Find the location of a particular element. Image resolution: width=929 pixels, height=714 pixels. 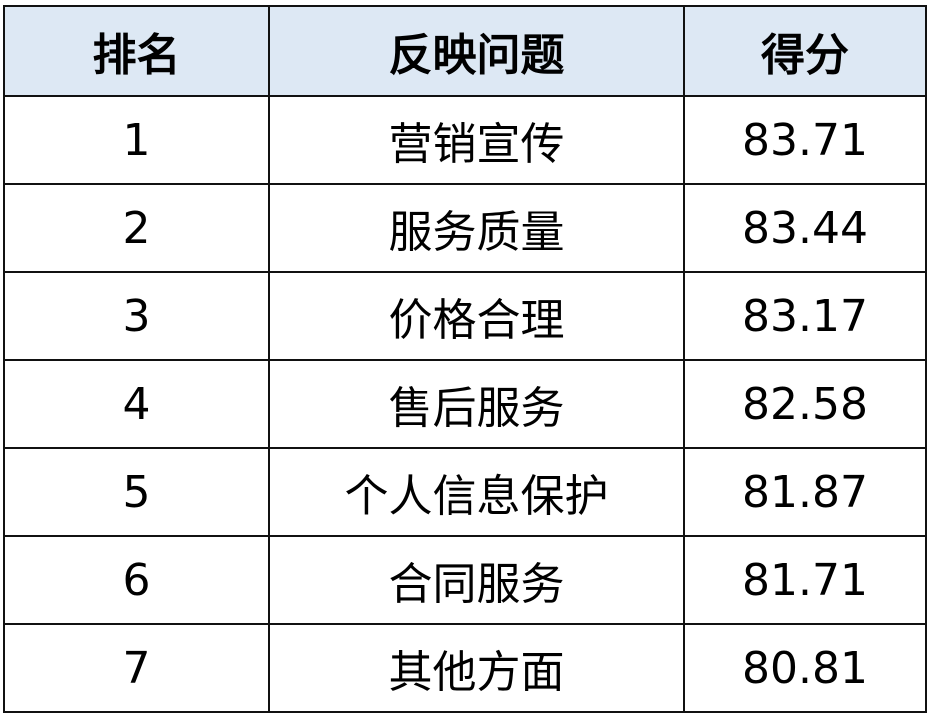

table-row: 7 其他方面 80.81 is located at coordinates (465, 668).